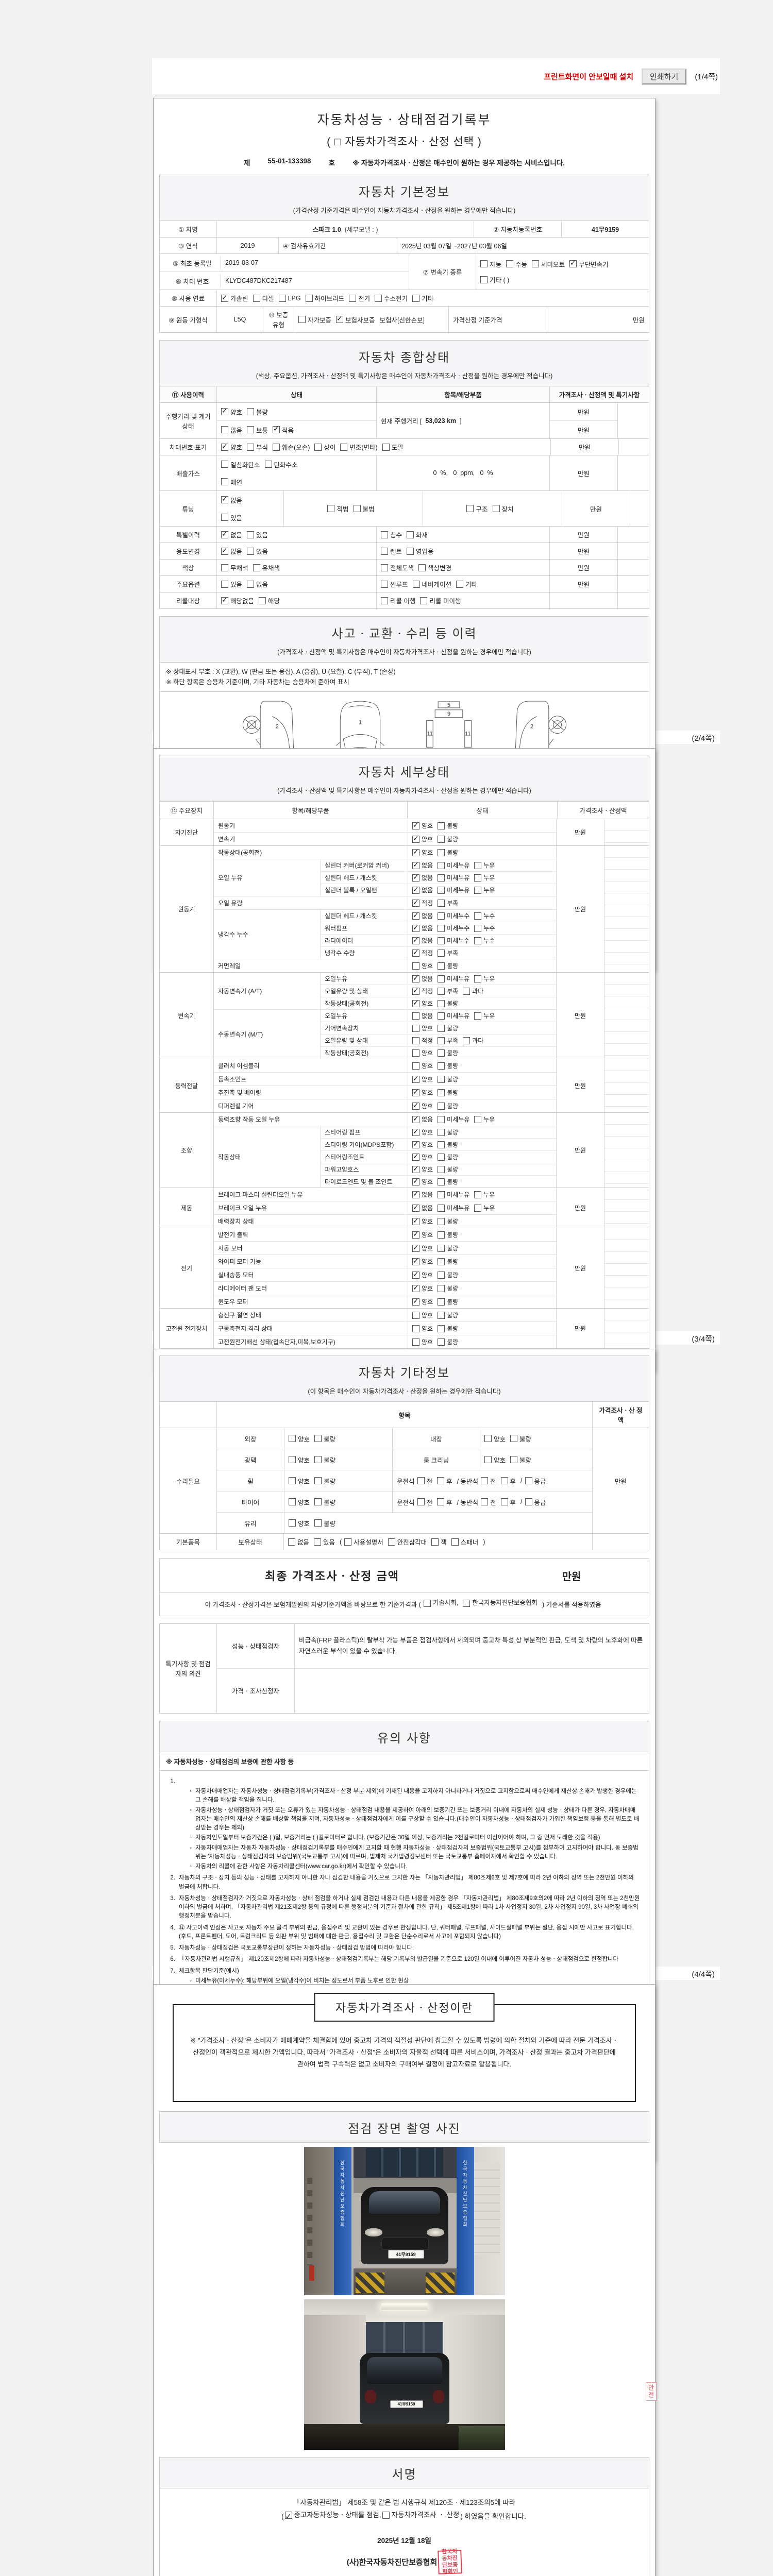 The image size is (773, 2576). I want to click on checkbox-option: 응급, so click(535, 1481).